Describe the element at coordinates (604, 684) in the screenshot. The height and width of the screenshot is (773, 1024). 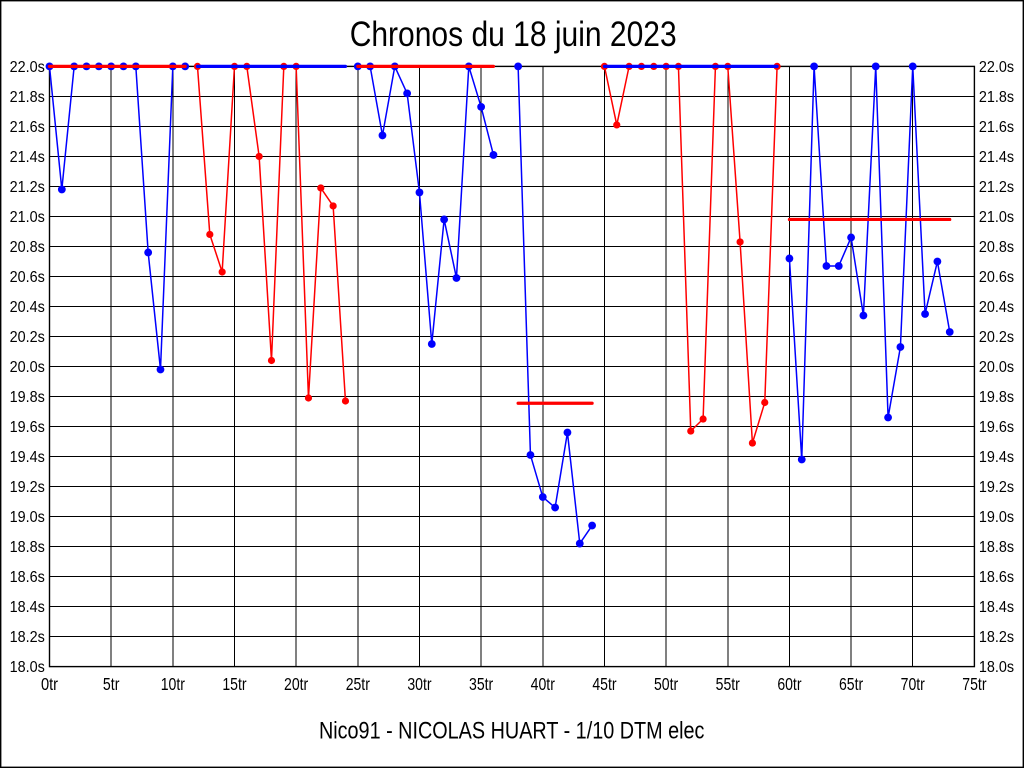
I see `svg-text: 45tr` at that location.